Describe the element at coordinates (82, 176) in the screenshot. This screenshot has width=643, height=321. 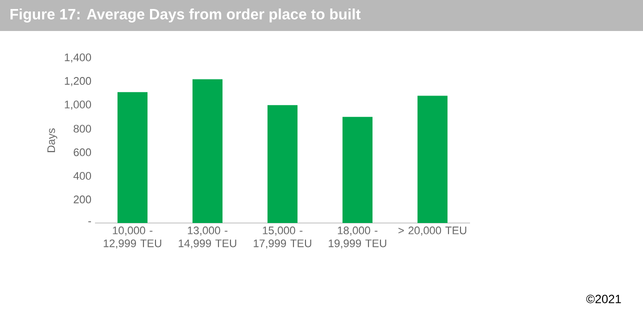
I see `y-tick-label: 400` at that location.